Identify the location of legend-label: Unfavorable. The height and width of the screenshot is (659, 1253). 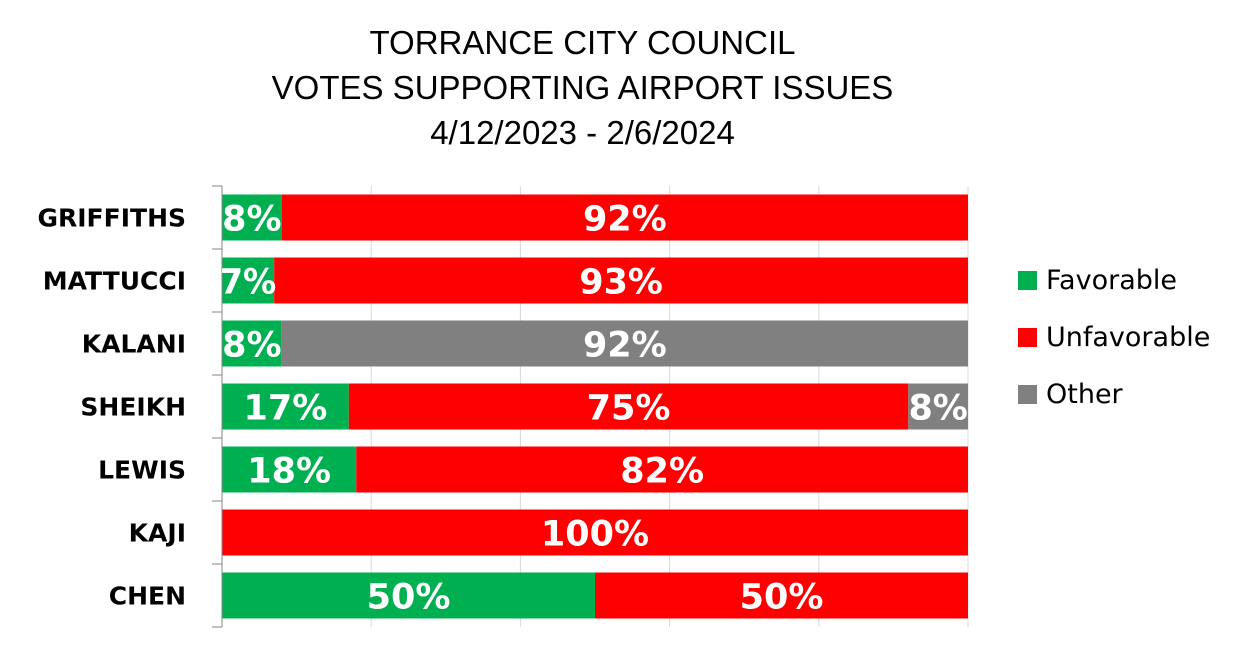
(1128, 337).